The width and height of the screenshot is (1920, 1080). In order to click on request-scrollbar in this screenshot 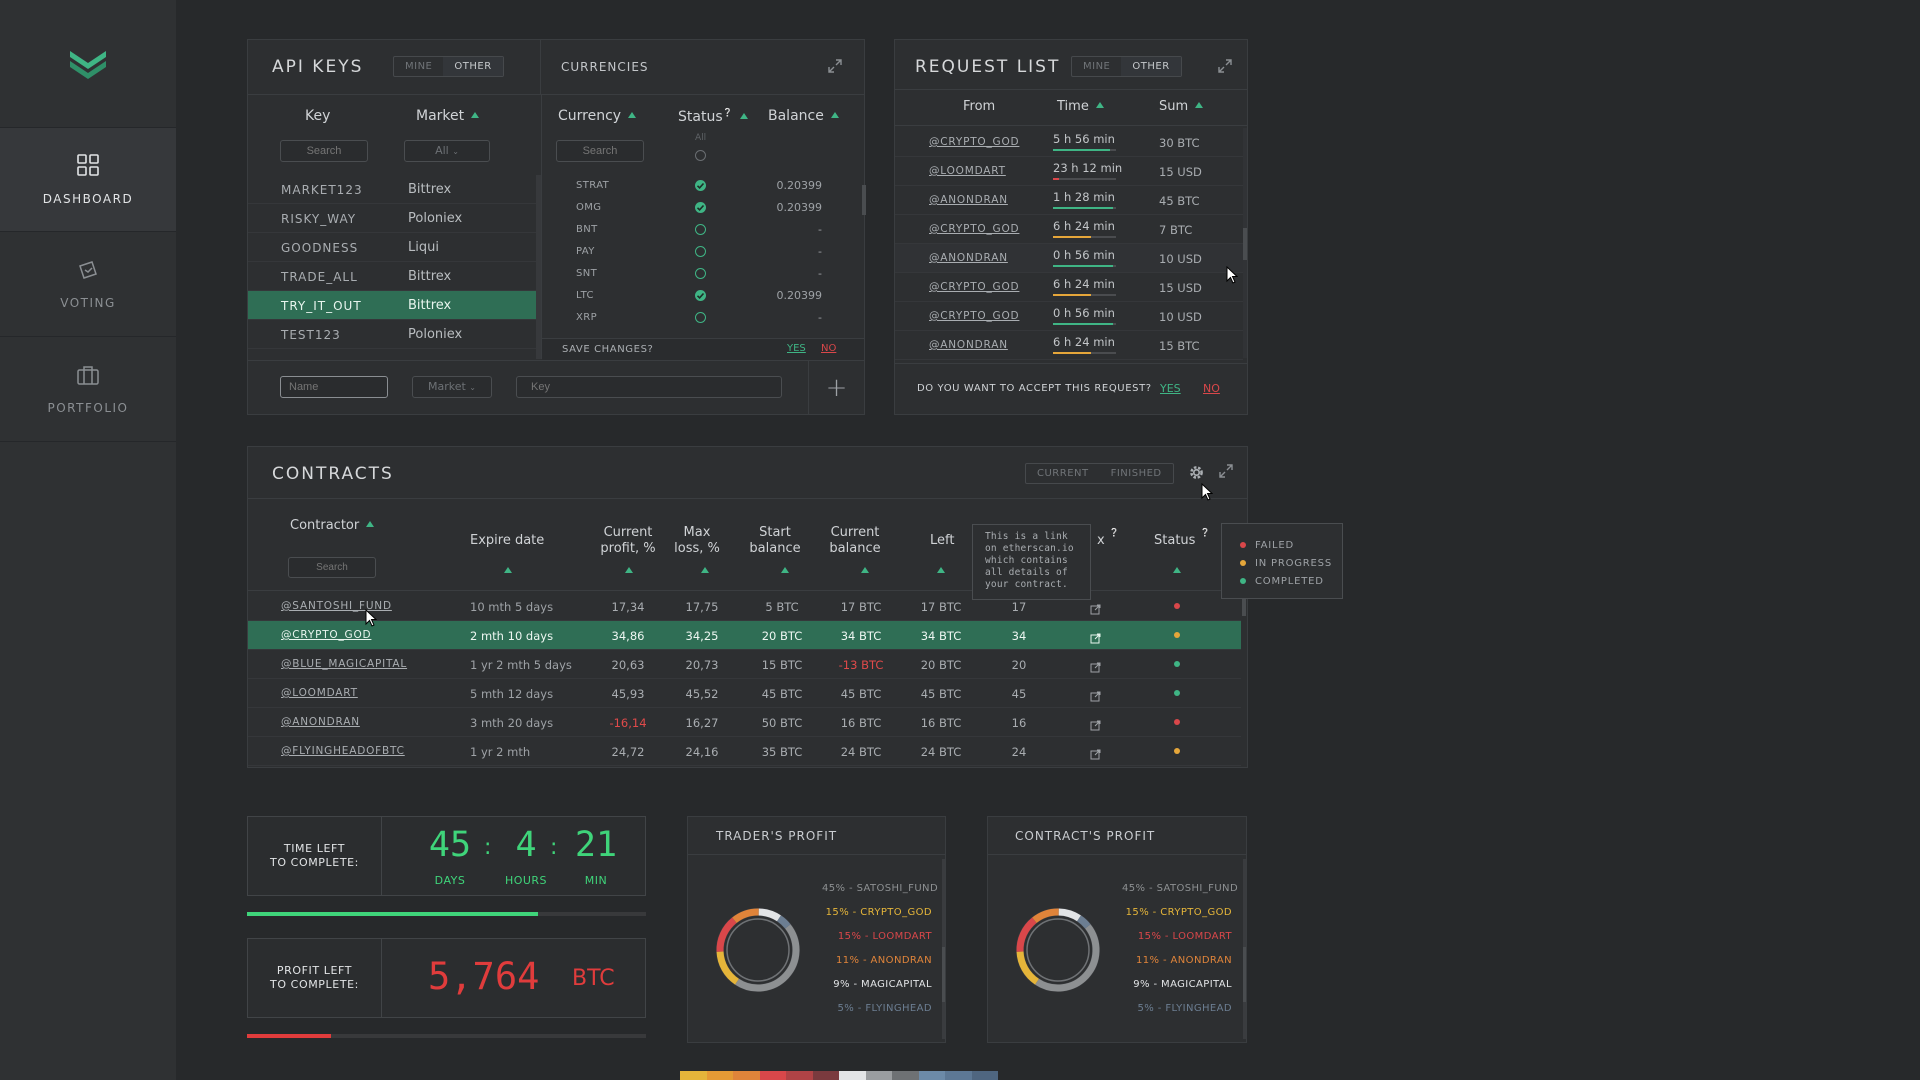, I will do `click(1245, 243)`.